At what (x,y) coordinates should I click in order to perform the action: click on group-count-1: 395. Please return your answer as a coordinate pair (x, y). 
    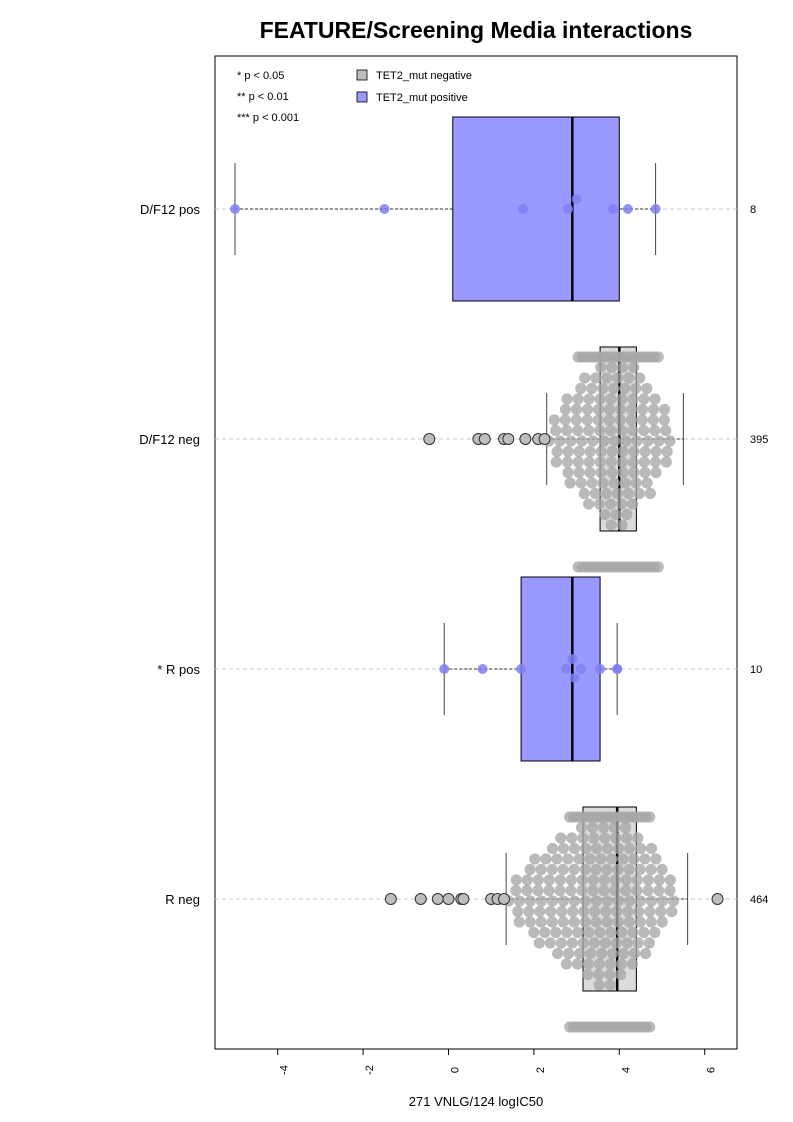
    Looking at the image, I should click on (759, 440).